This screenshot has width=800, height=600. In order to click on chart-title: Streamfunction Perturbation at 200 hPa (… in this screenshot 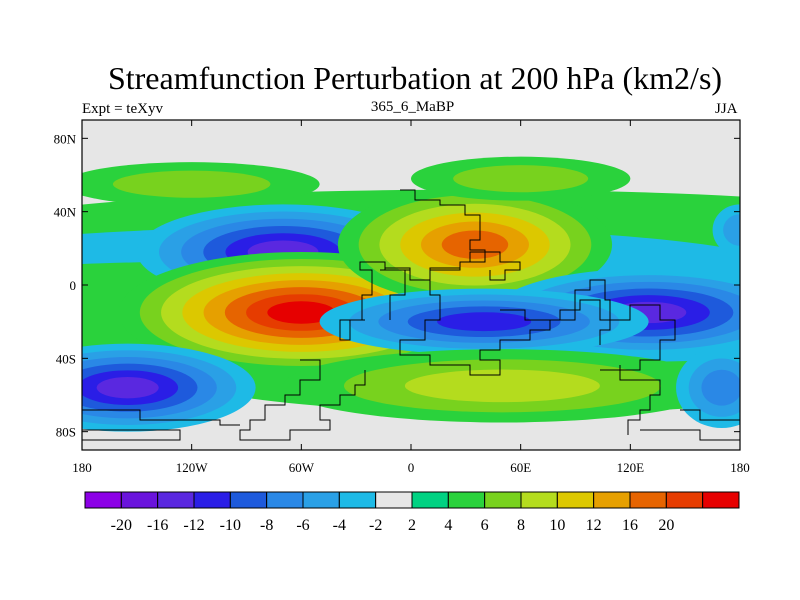, I will do `click(415, 78)`.